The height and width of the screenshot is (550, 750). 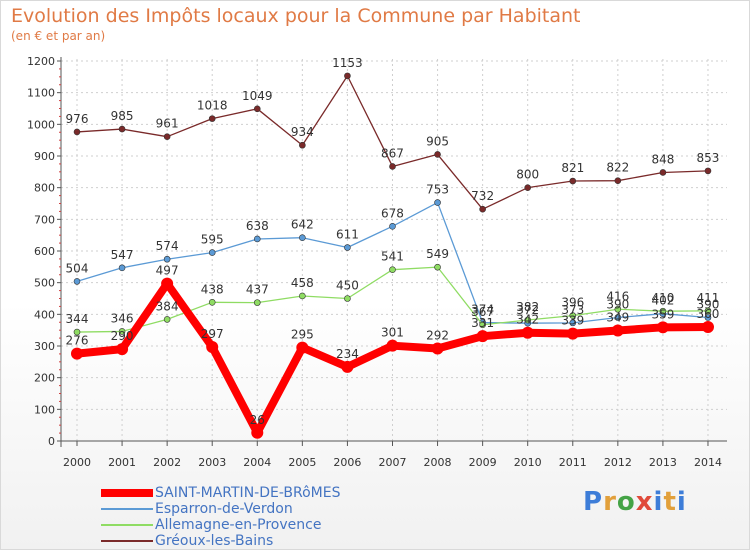 What do you see at coordinates (392, 462) in the screenshot?
I see `x-tick-label: 2007` at bounding box center [392, 462].